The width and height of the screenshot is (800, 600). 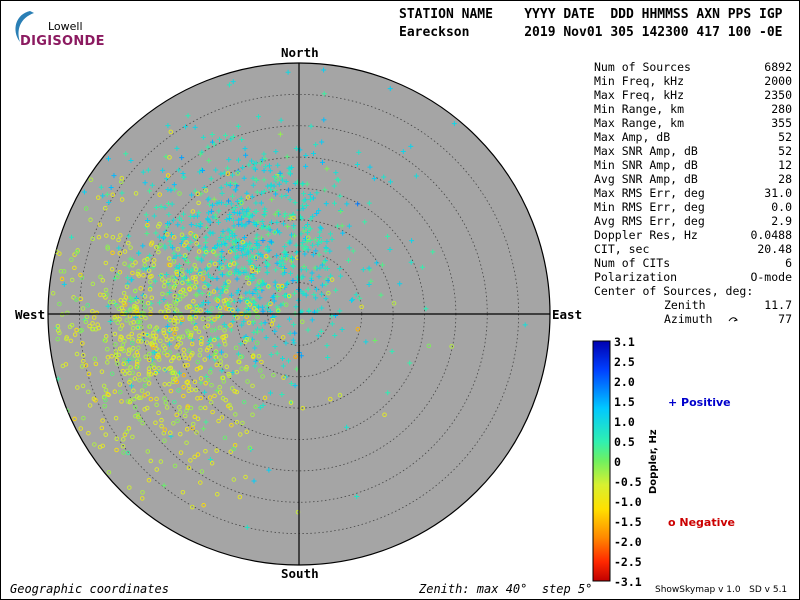 What do you see at coordinates (646, 179) in the screenshot?
I see `stat-label: Avg SNR Amp, dB` at bounding box center [646, 179].